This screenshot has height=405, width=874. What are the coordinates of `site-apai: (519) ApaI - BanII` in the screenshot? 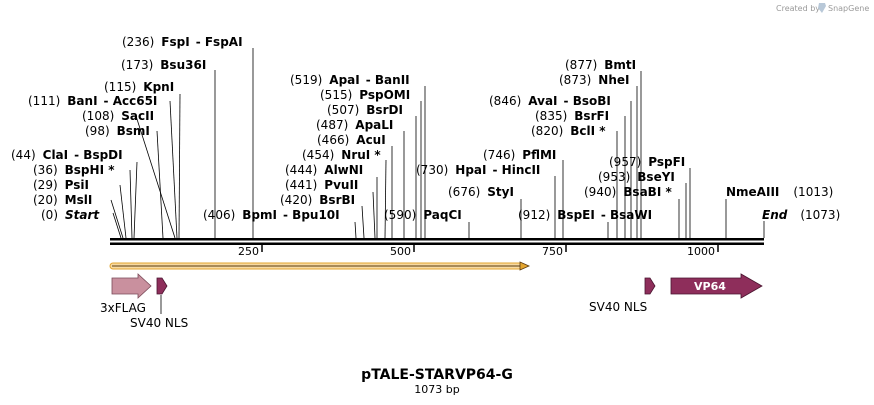 It's located at (350, 80).